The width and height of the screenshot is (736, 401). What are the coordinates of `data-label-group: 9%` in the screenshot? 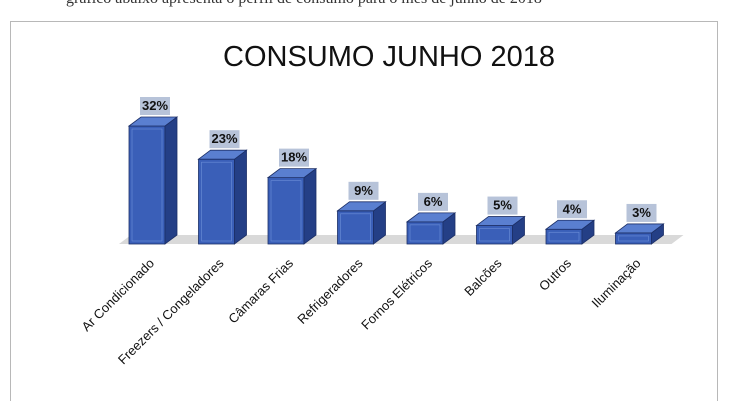 It's located at (363, 190).